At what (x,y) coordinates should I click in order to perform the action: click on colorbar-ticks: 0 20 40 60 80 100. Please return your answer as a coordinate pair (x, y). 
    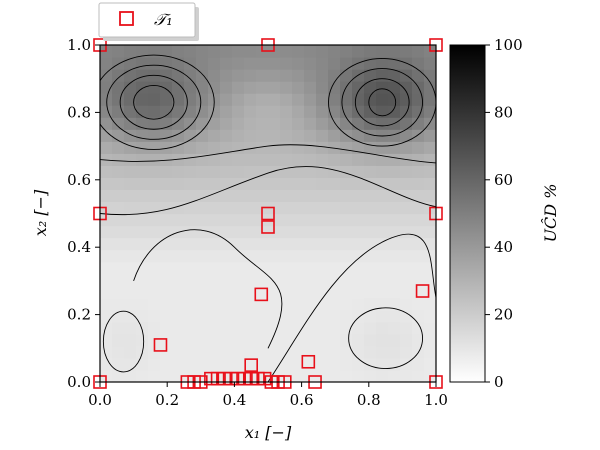
    Looking at the image, I should click on (504, 213).